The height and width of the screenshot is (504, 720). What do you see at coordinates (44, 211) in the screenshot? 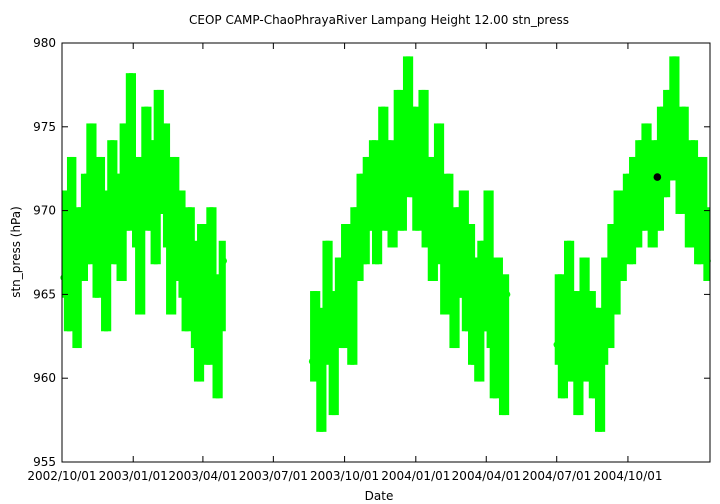
I see `y-tick-label: 970` at bounding box center [44, 211].